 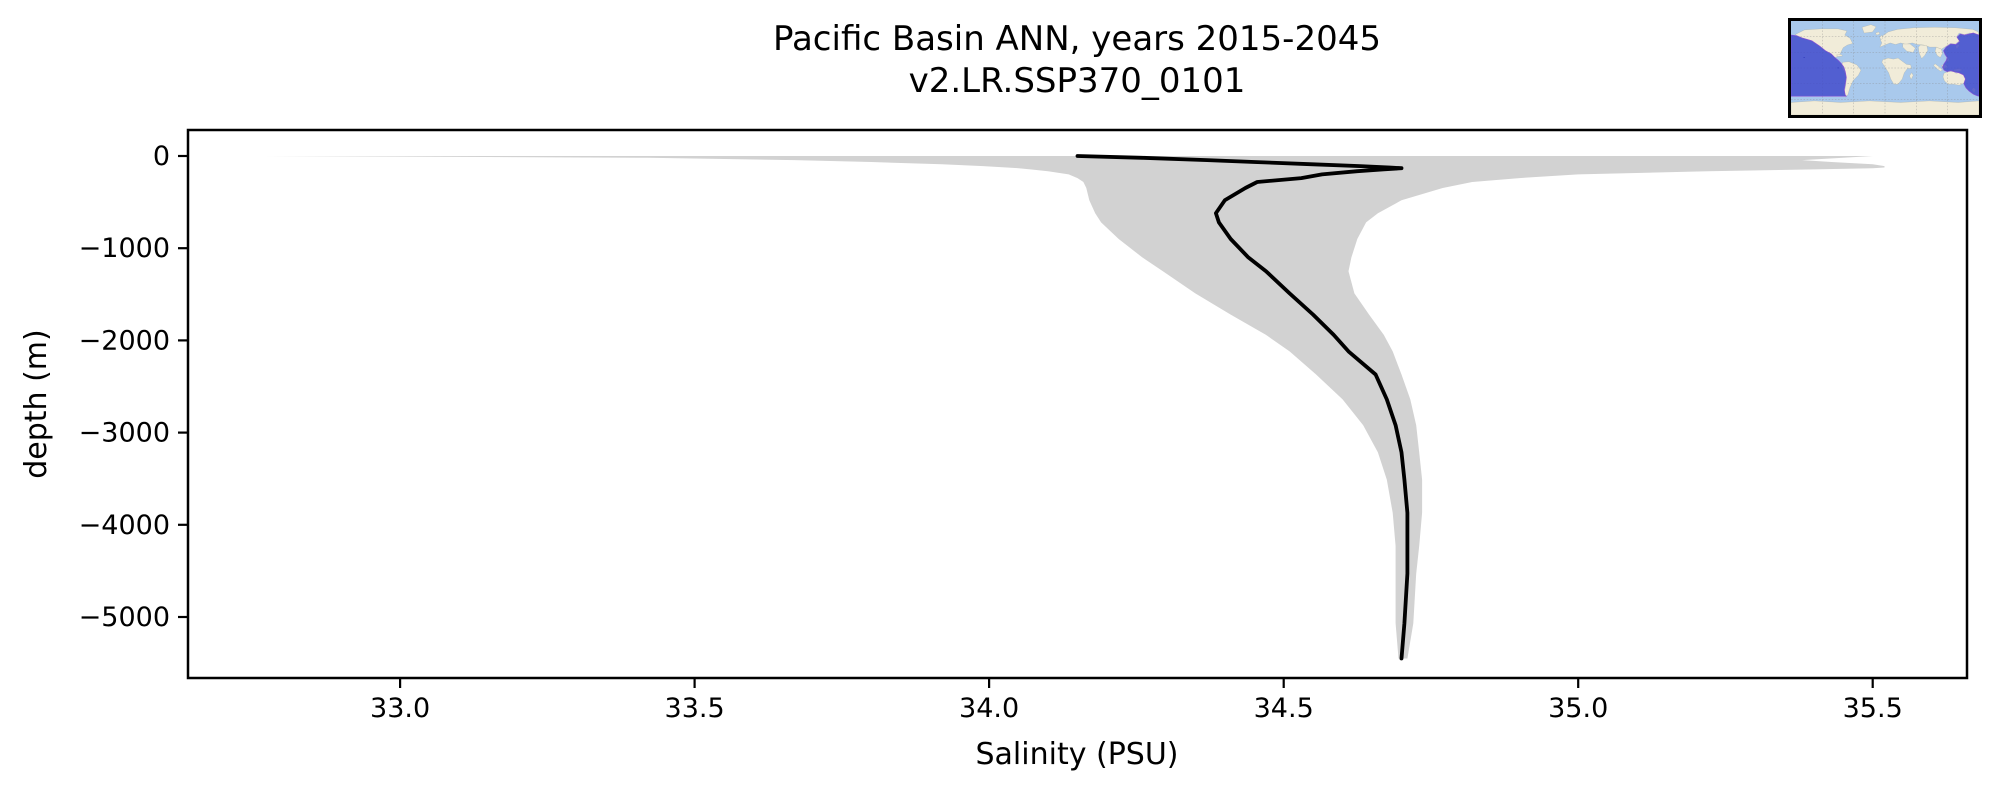 I want to click on y-tick-label: −2000, so click(x=124, y=340).